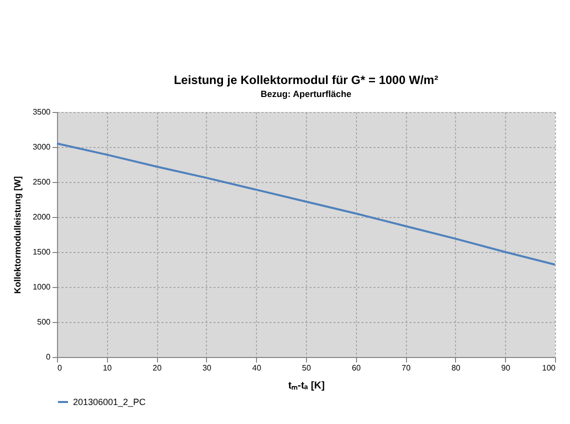  I want to click on y-tick-label: 1000, so click(42, 287).